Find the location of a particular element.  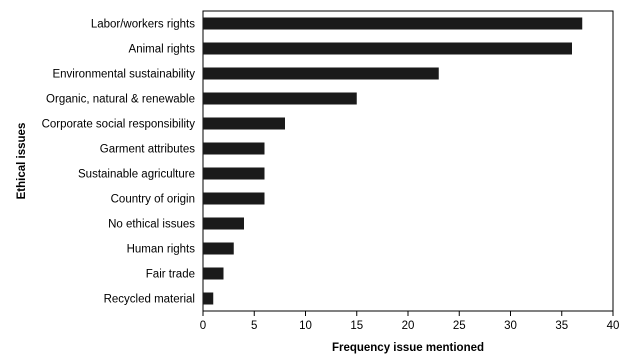

y-axis-title: Ethical issues is located at coordinates (22, 161).